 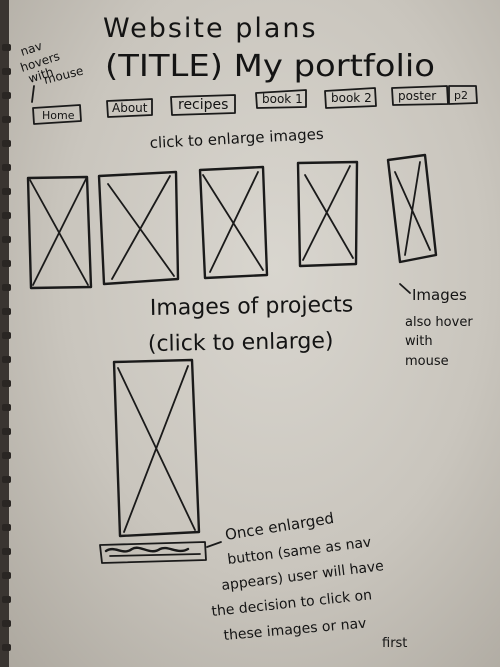 I want to click on nav-item-book-2: book 2, so click(x=350, y=98).